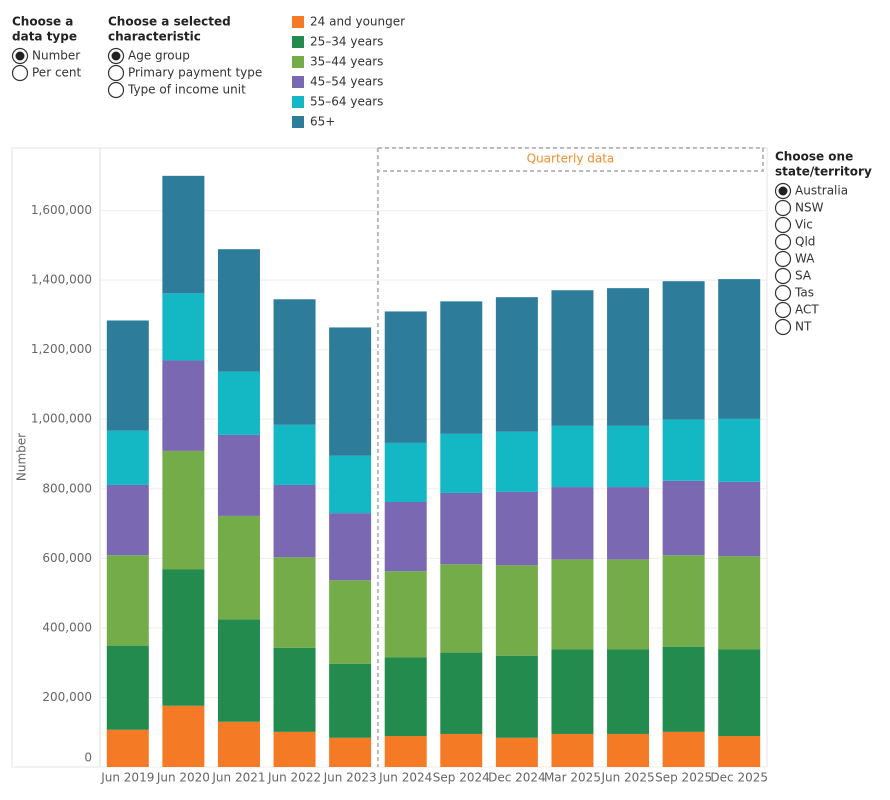  What do you see at coordinates (803, 327) in the screenshot?
I see `radio-label: NT` at bounding box center [803, 327].